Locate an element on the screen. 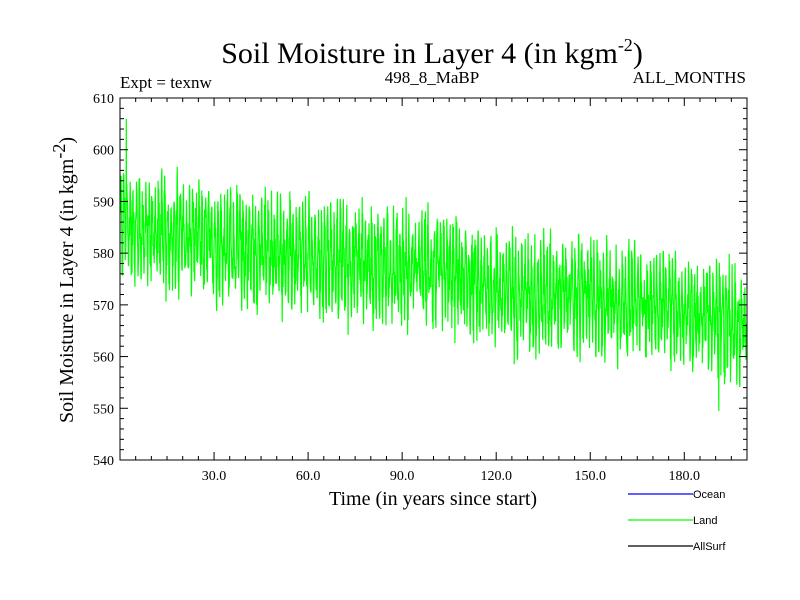  y-tick-label: 550 is located at coordinates (103, 409).